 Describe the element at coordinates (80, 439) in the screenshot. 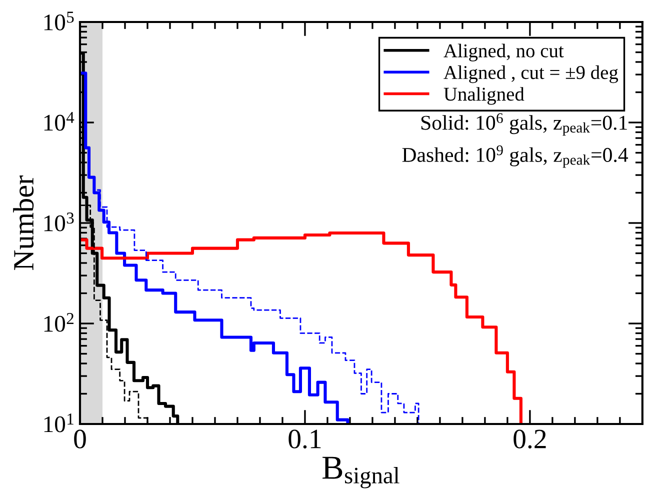

I see `x-tick-label: 0` at that location.